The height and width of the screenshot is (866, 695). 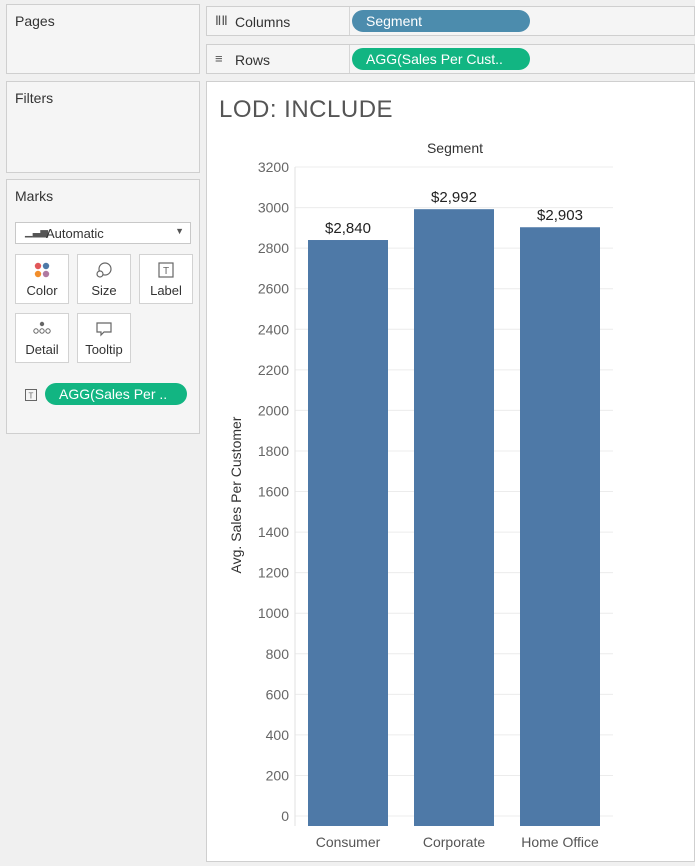 I want to click on y-tick-label: 1000, so click(x=273, y=613).